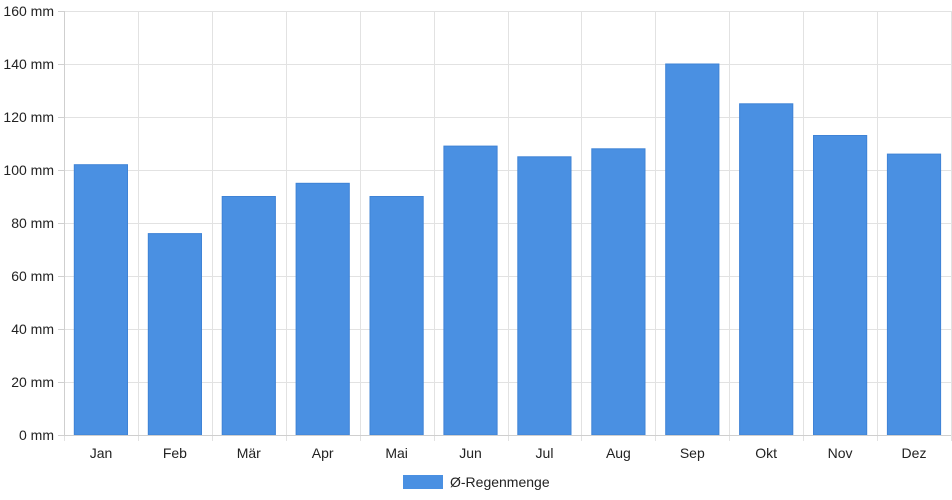  I want to click on bar-jan, so click(101, 300).